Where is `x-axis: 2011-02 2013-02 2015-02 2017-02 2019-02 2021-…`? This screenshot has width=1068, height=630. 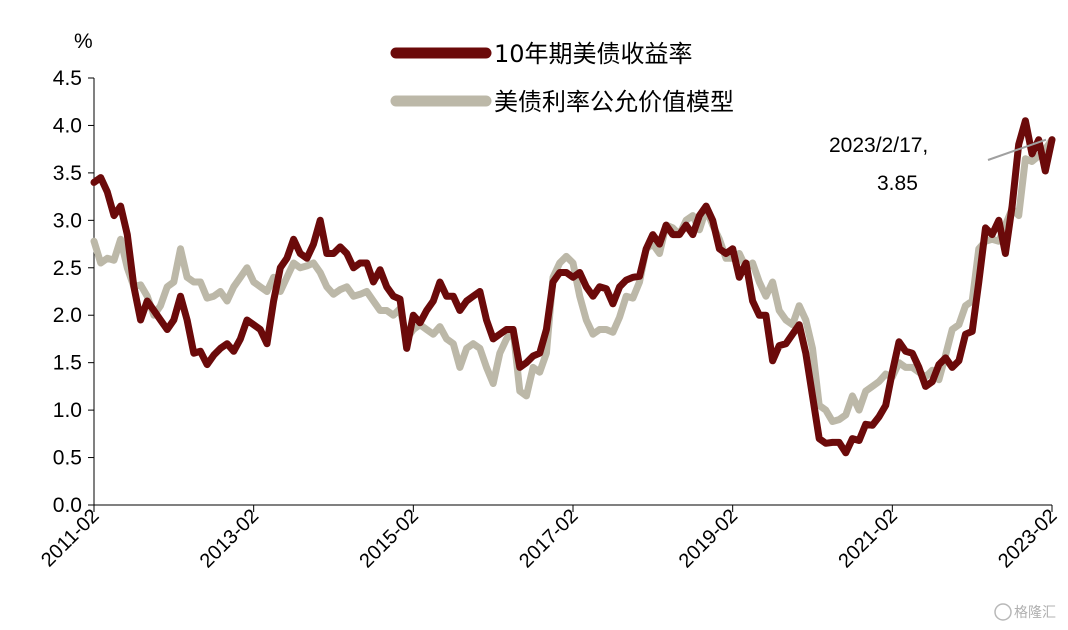
x-axis: 2011-02 2013-02 2015-02 2017-02 2019-02 2021-… is located at coordinates (549, 538).